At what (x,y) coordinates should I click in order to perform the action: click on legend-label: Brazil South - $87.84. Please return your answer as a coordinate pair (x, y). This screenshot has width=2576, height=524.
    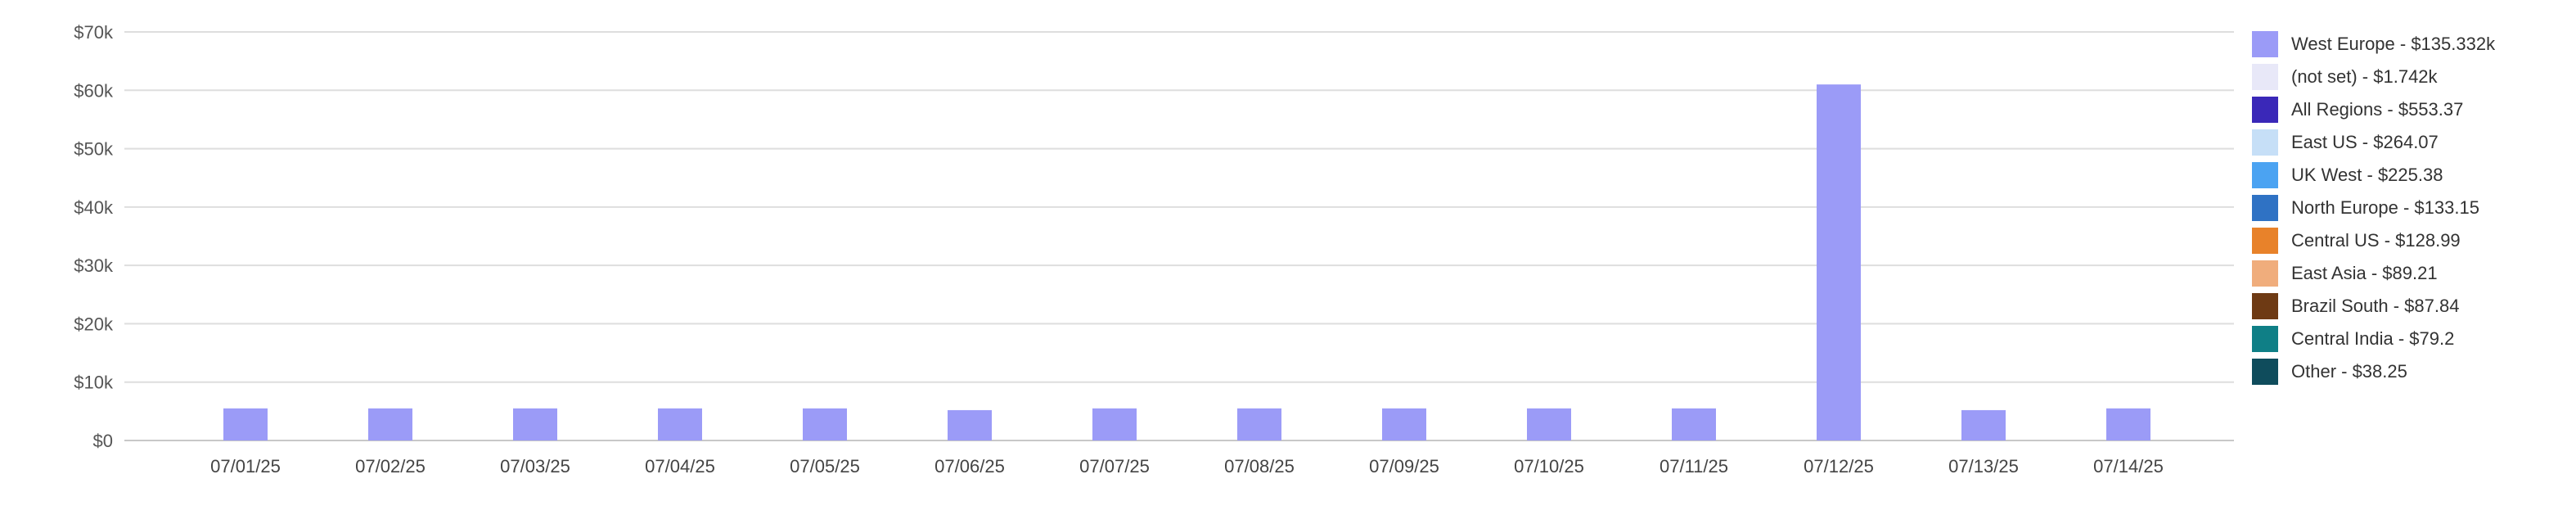
    Looking at the image, I should click on (2375, 306).